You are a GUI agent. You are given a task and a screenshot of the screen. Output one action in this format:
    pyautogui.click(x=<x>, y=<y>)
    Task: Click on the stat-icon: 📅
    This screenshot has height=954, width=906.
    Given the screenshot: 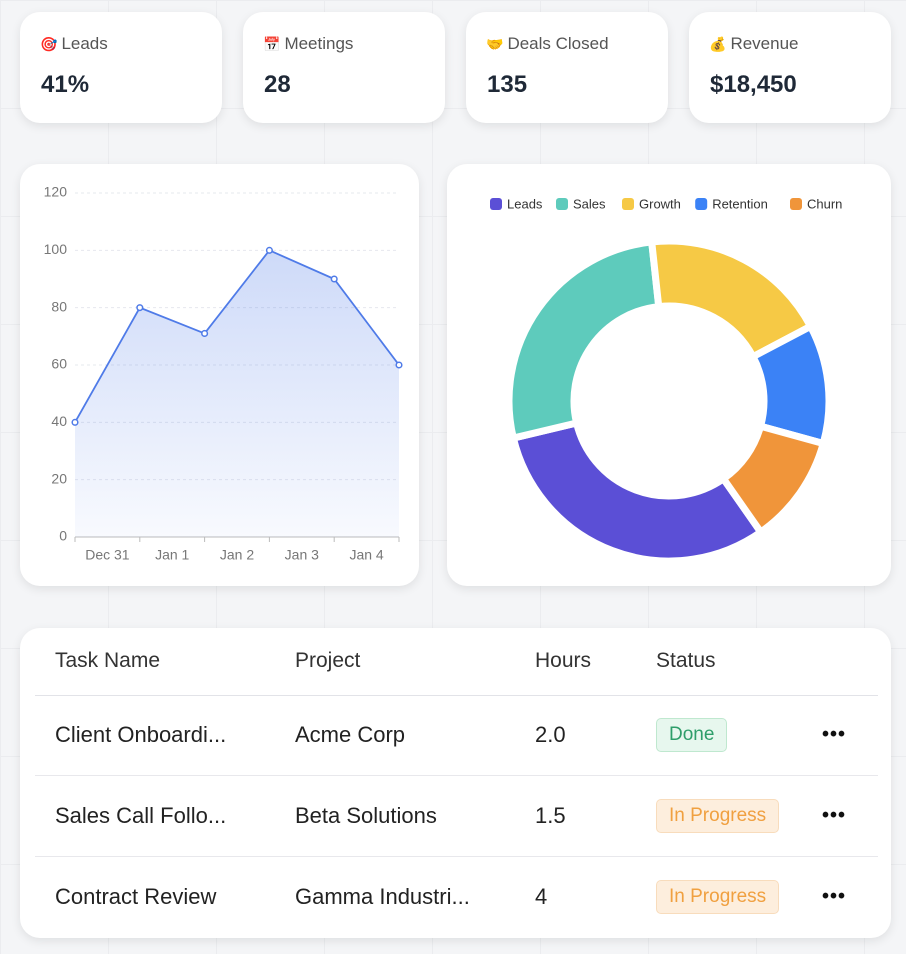 What is the action you would take?
    pyautogui.click(x=272, y=44)
    